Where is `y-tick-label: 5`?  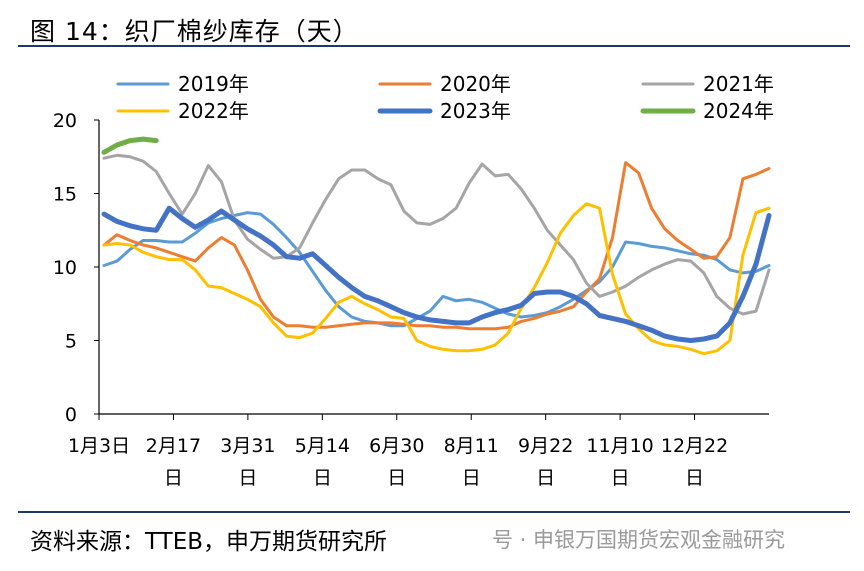 y-tick-label: 5 is located at coordinates (71, 342).